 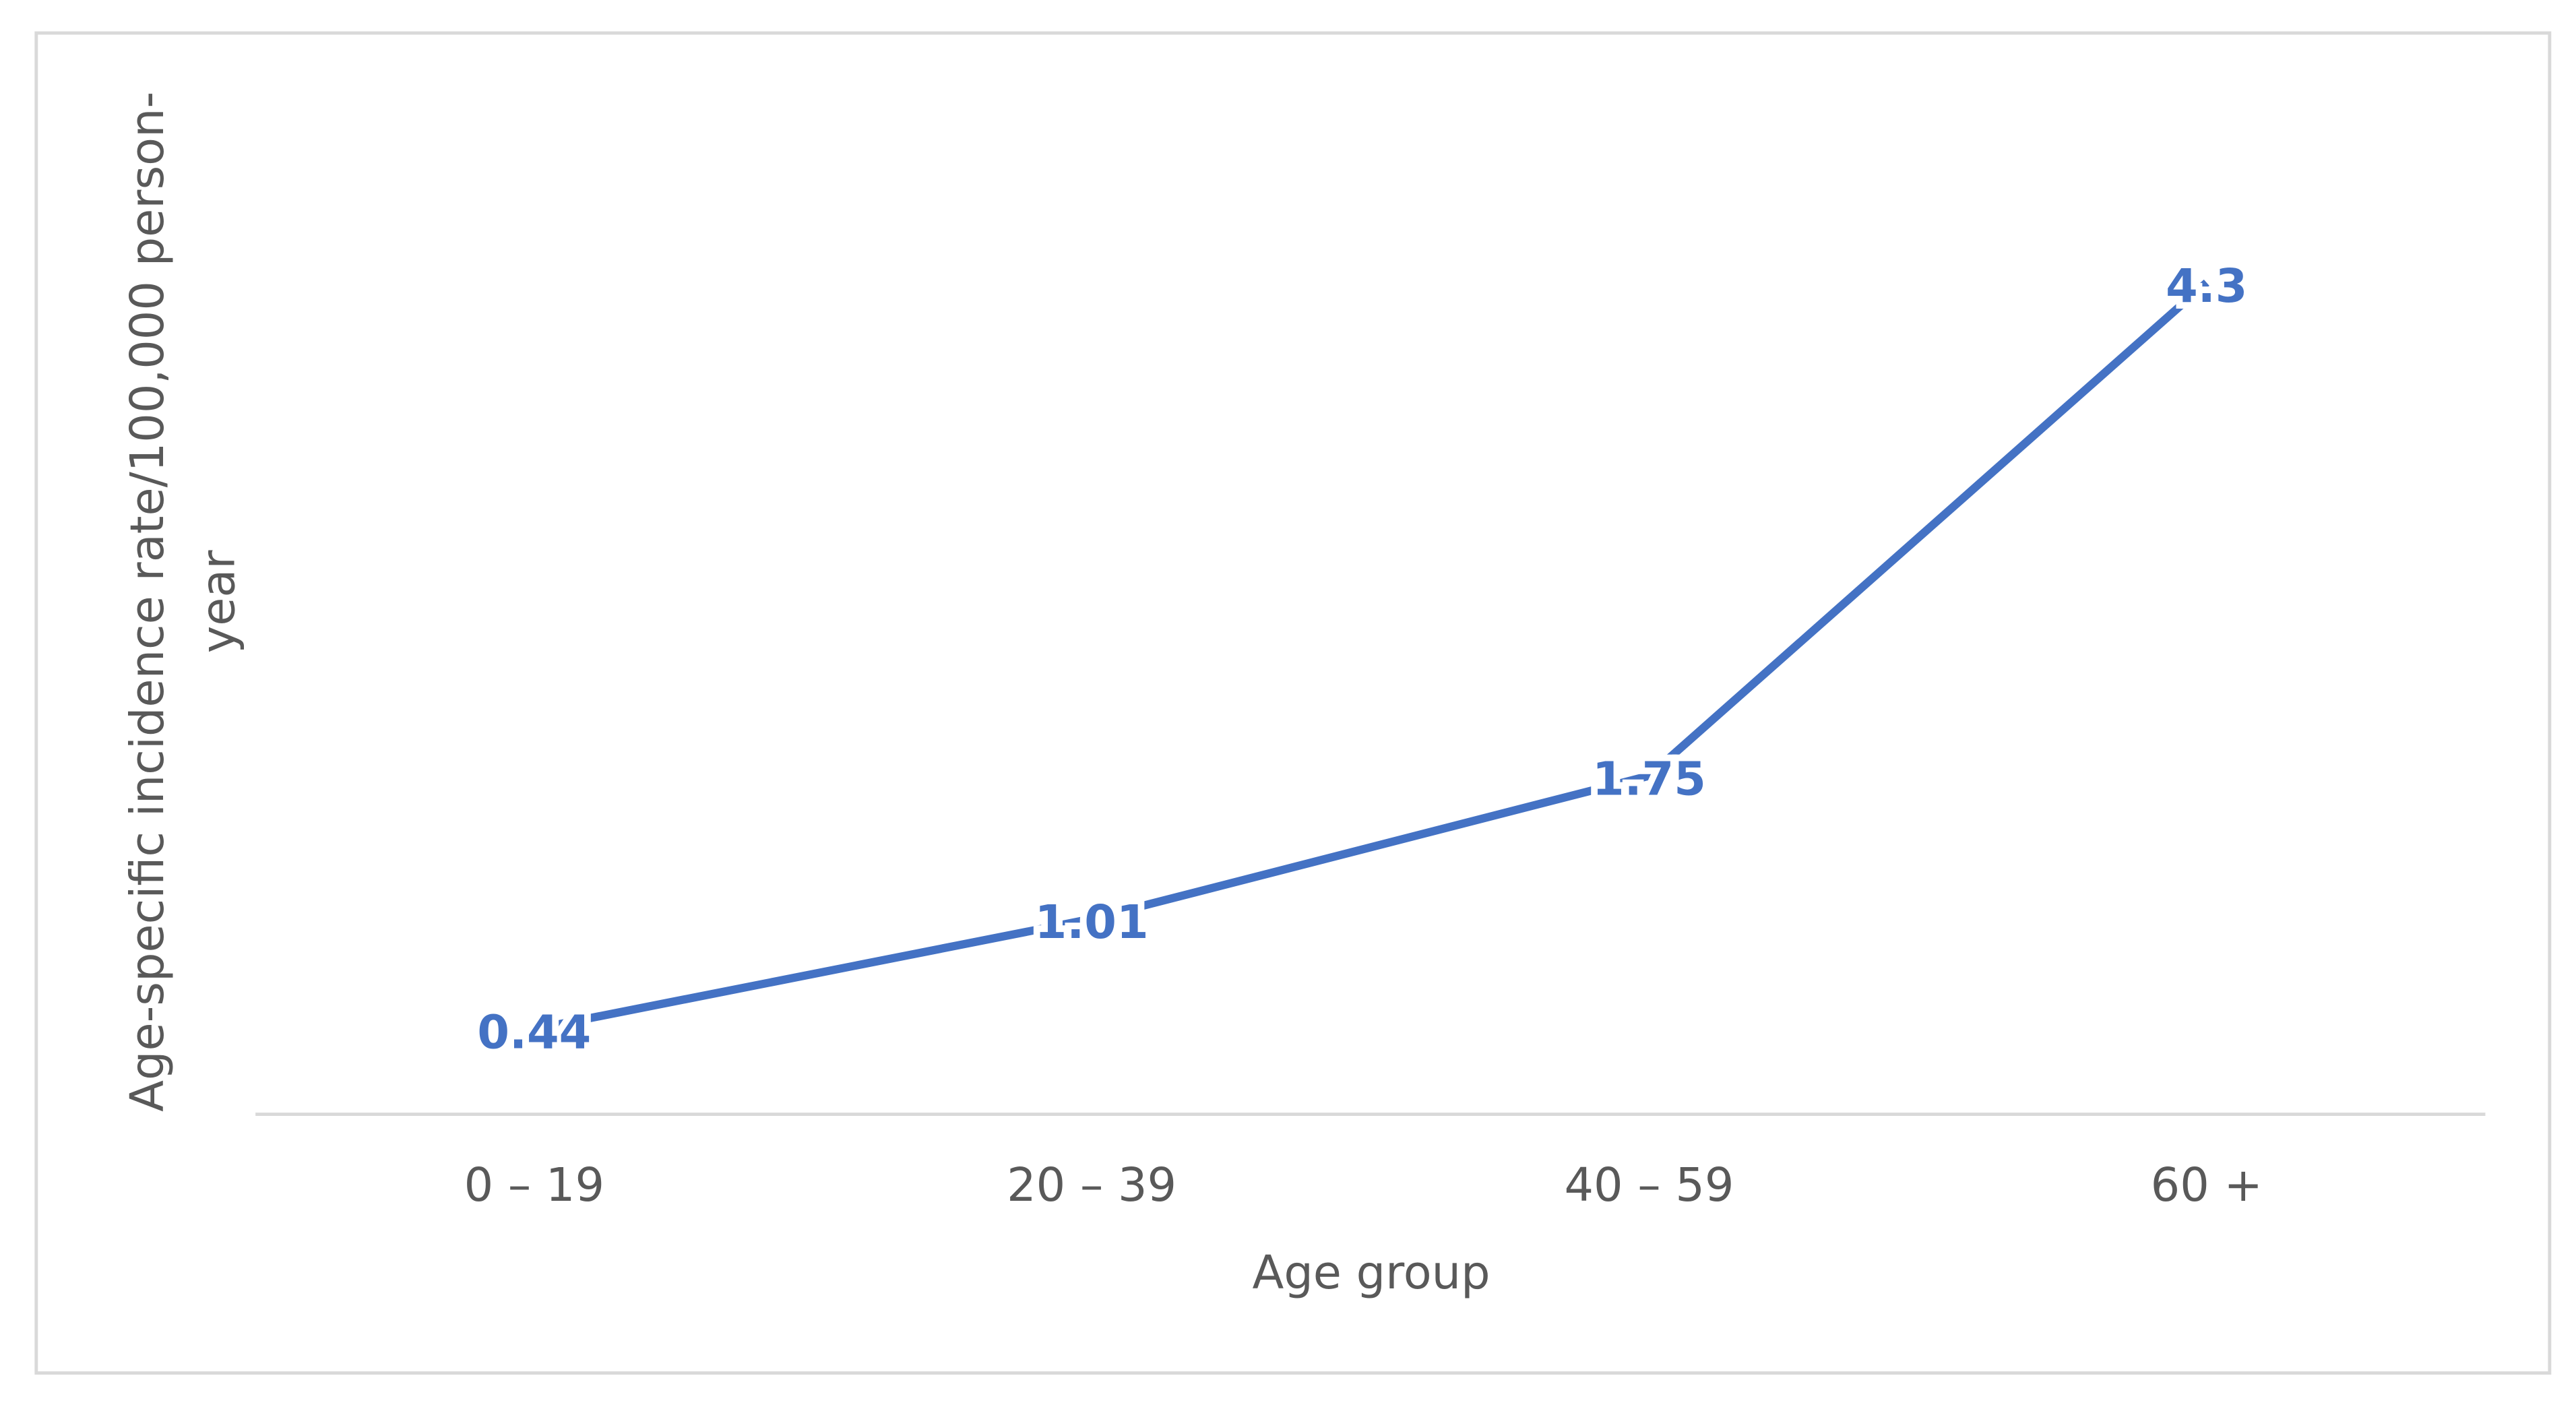 I want to click on x-tick-label: 60 +, so click(x=2207, y=1185).